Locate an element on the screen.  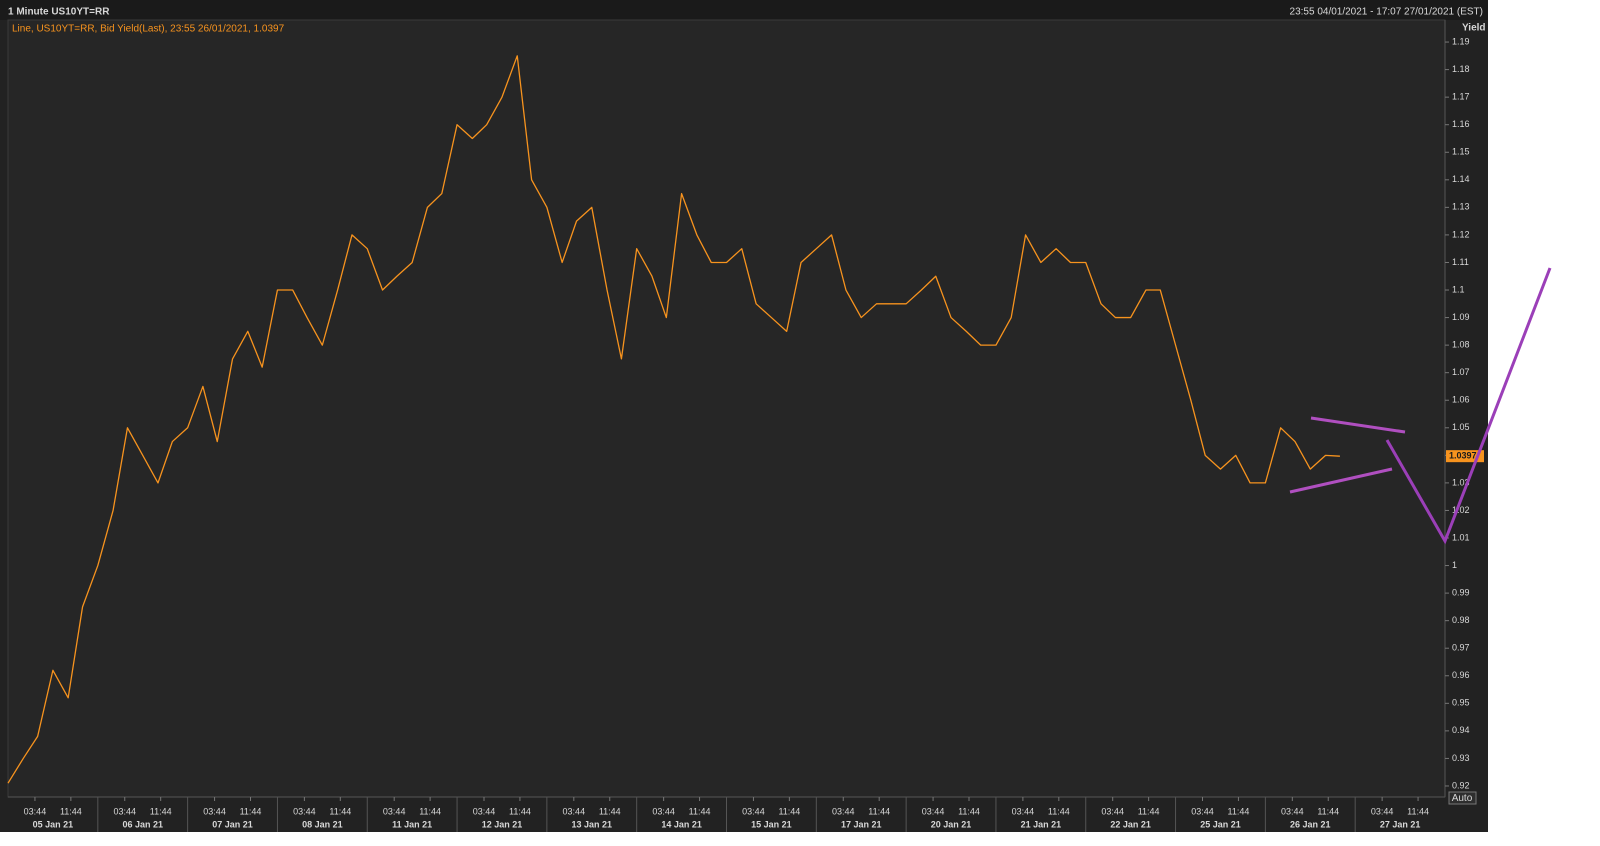
last-value-label: 1.0397 is located at coordinates (1463, 456).